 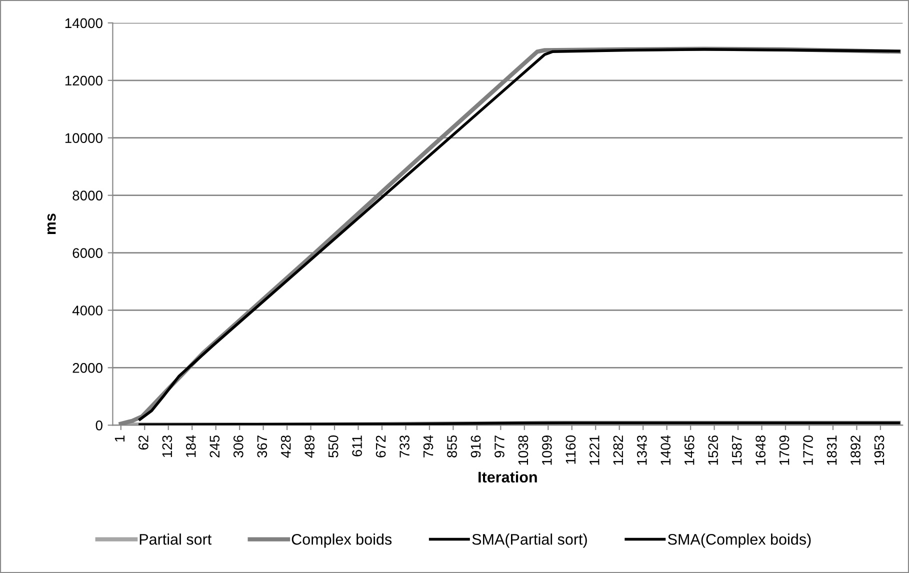 What do you see at coordinates (618, 450) in the screenshot?
I see `x-tick-label: 1282` at bounding box center [618, 450].